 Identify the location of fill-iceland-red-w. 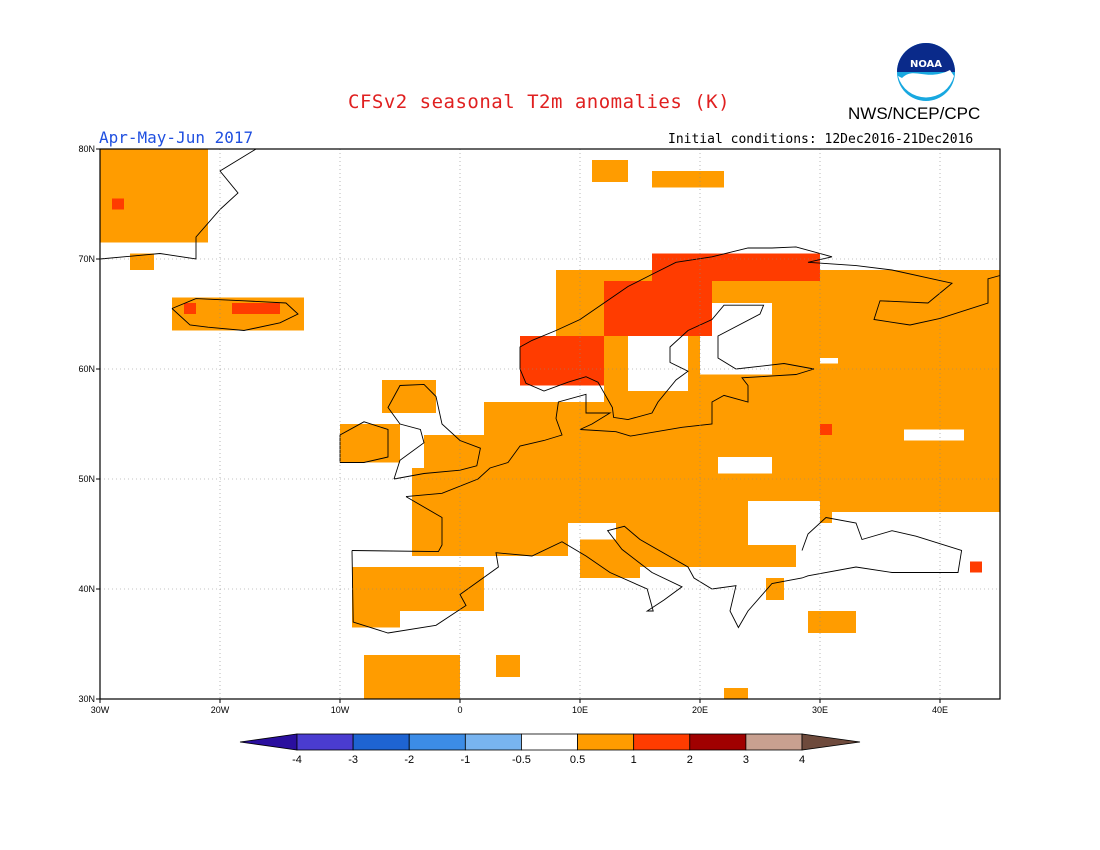
(190, 308).